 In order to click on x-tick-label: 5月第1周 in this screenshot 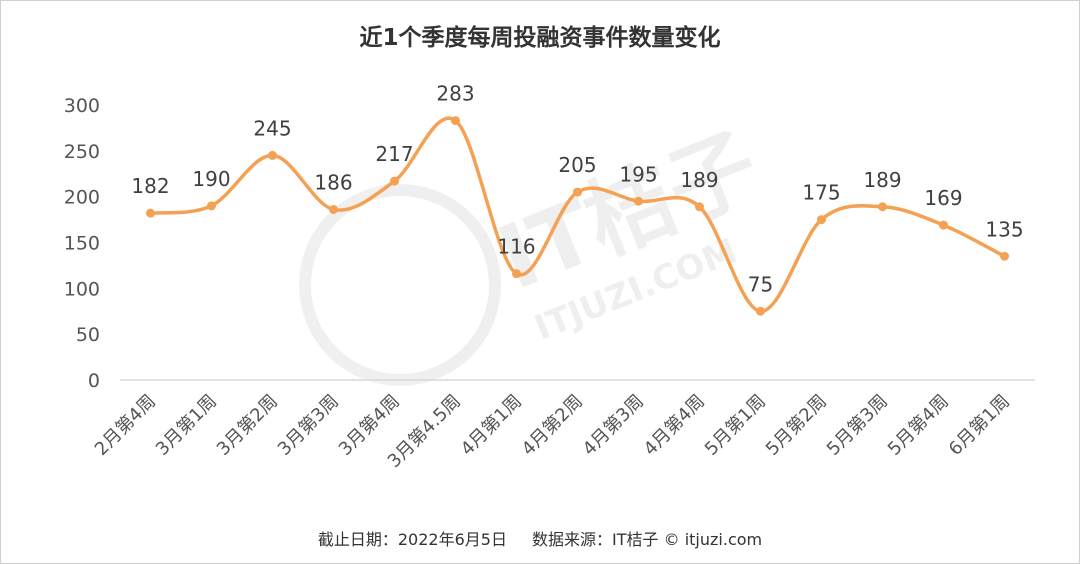, I will do `click(735, 425)`.